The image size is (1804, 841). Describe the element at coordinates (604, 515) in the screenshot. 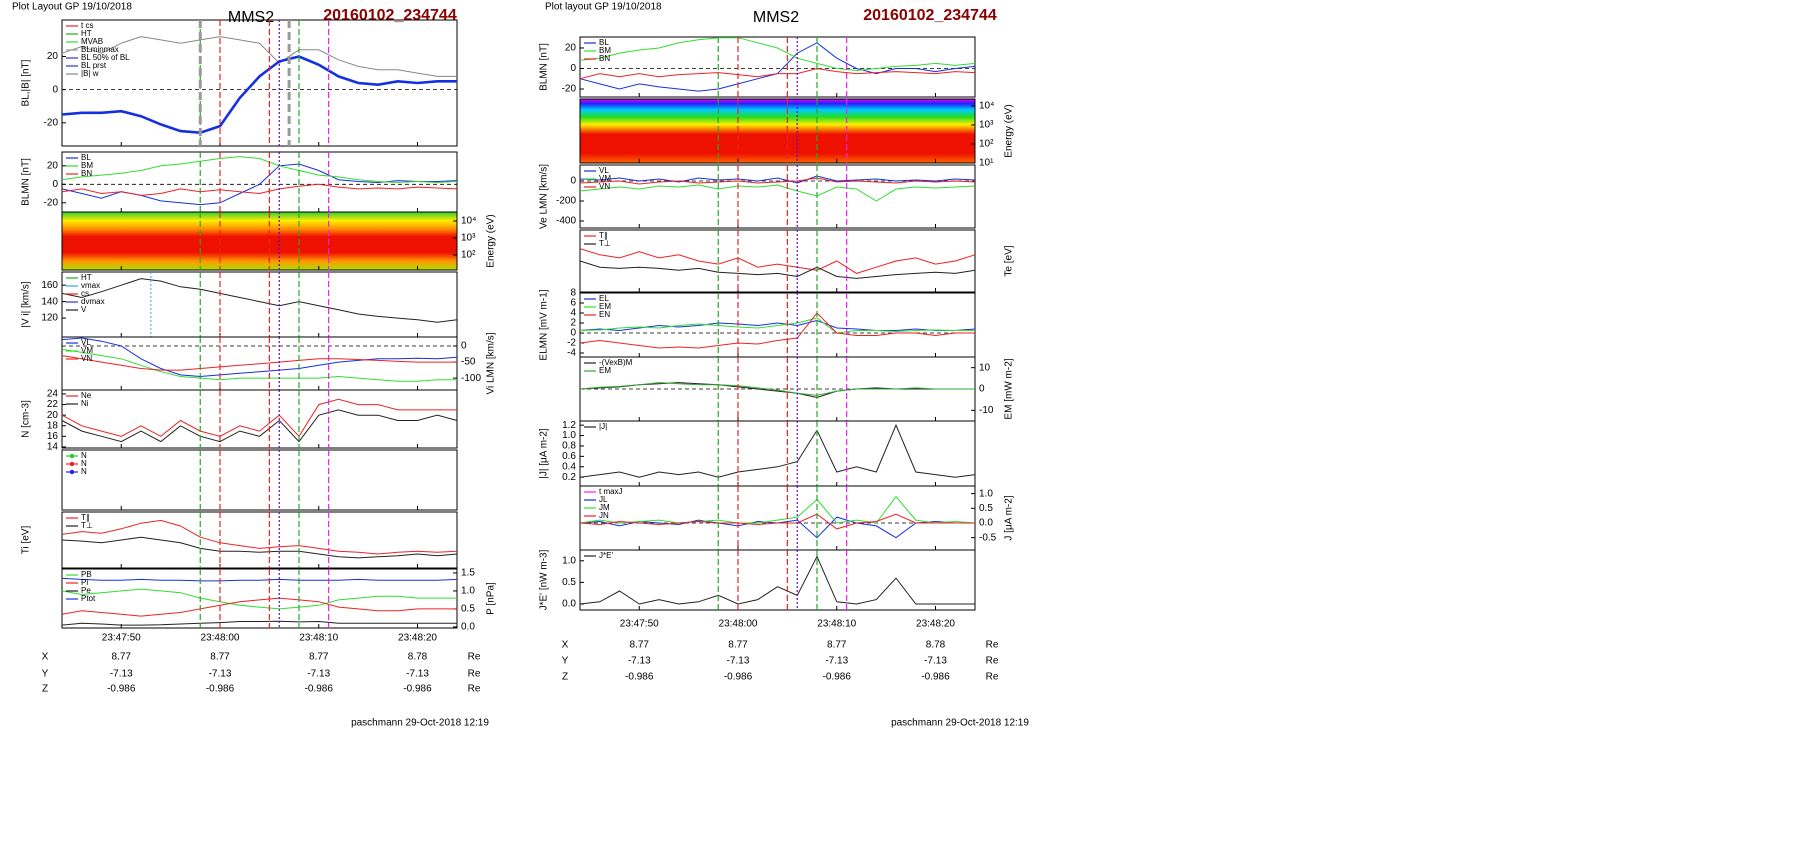

I see `legend-label: JN` at that location.